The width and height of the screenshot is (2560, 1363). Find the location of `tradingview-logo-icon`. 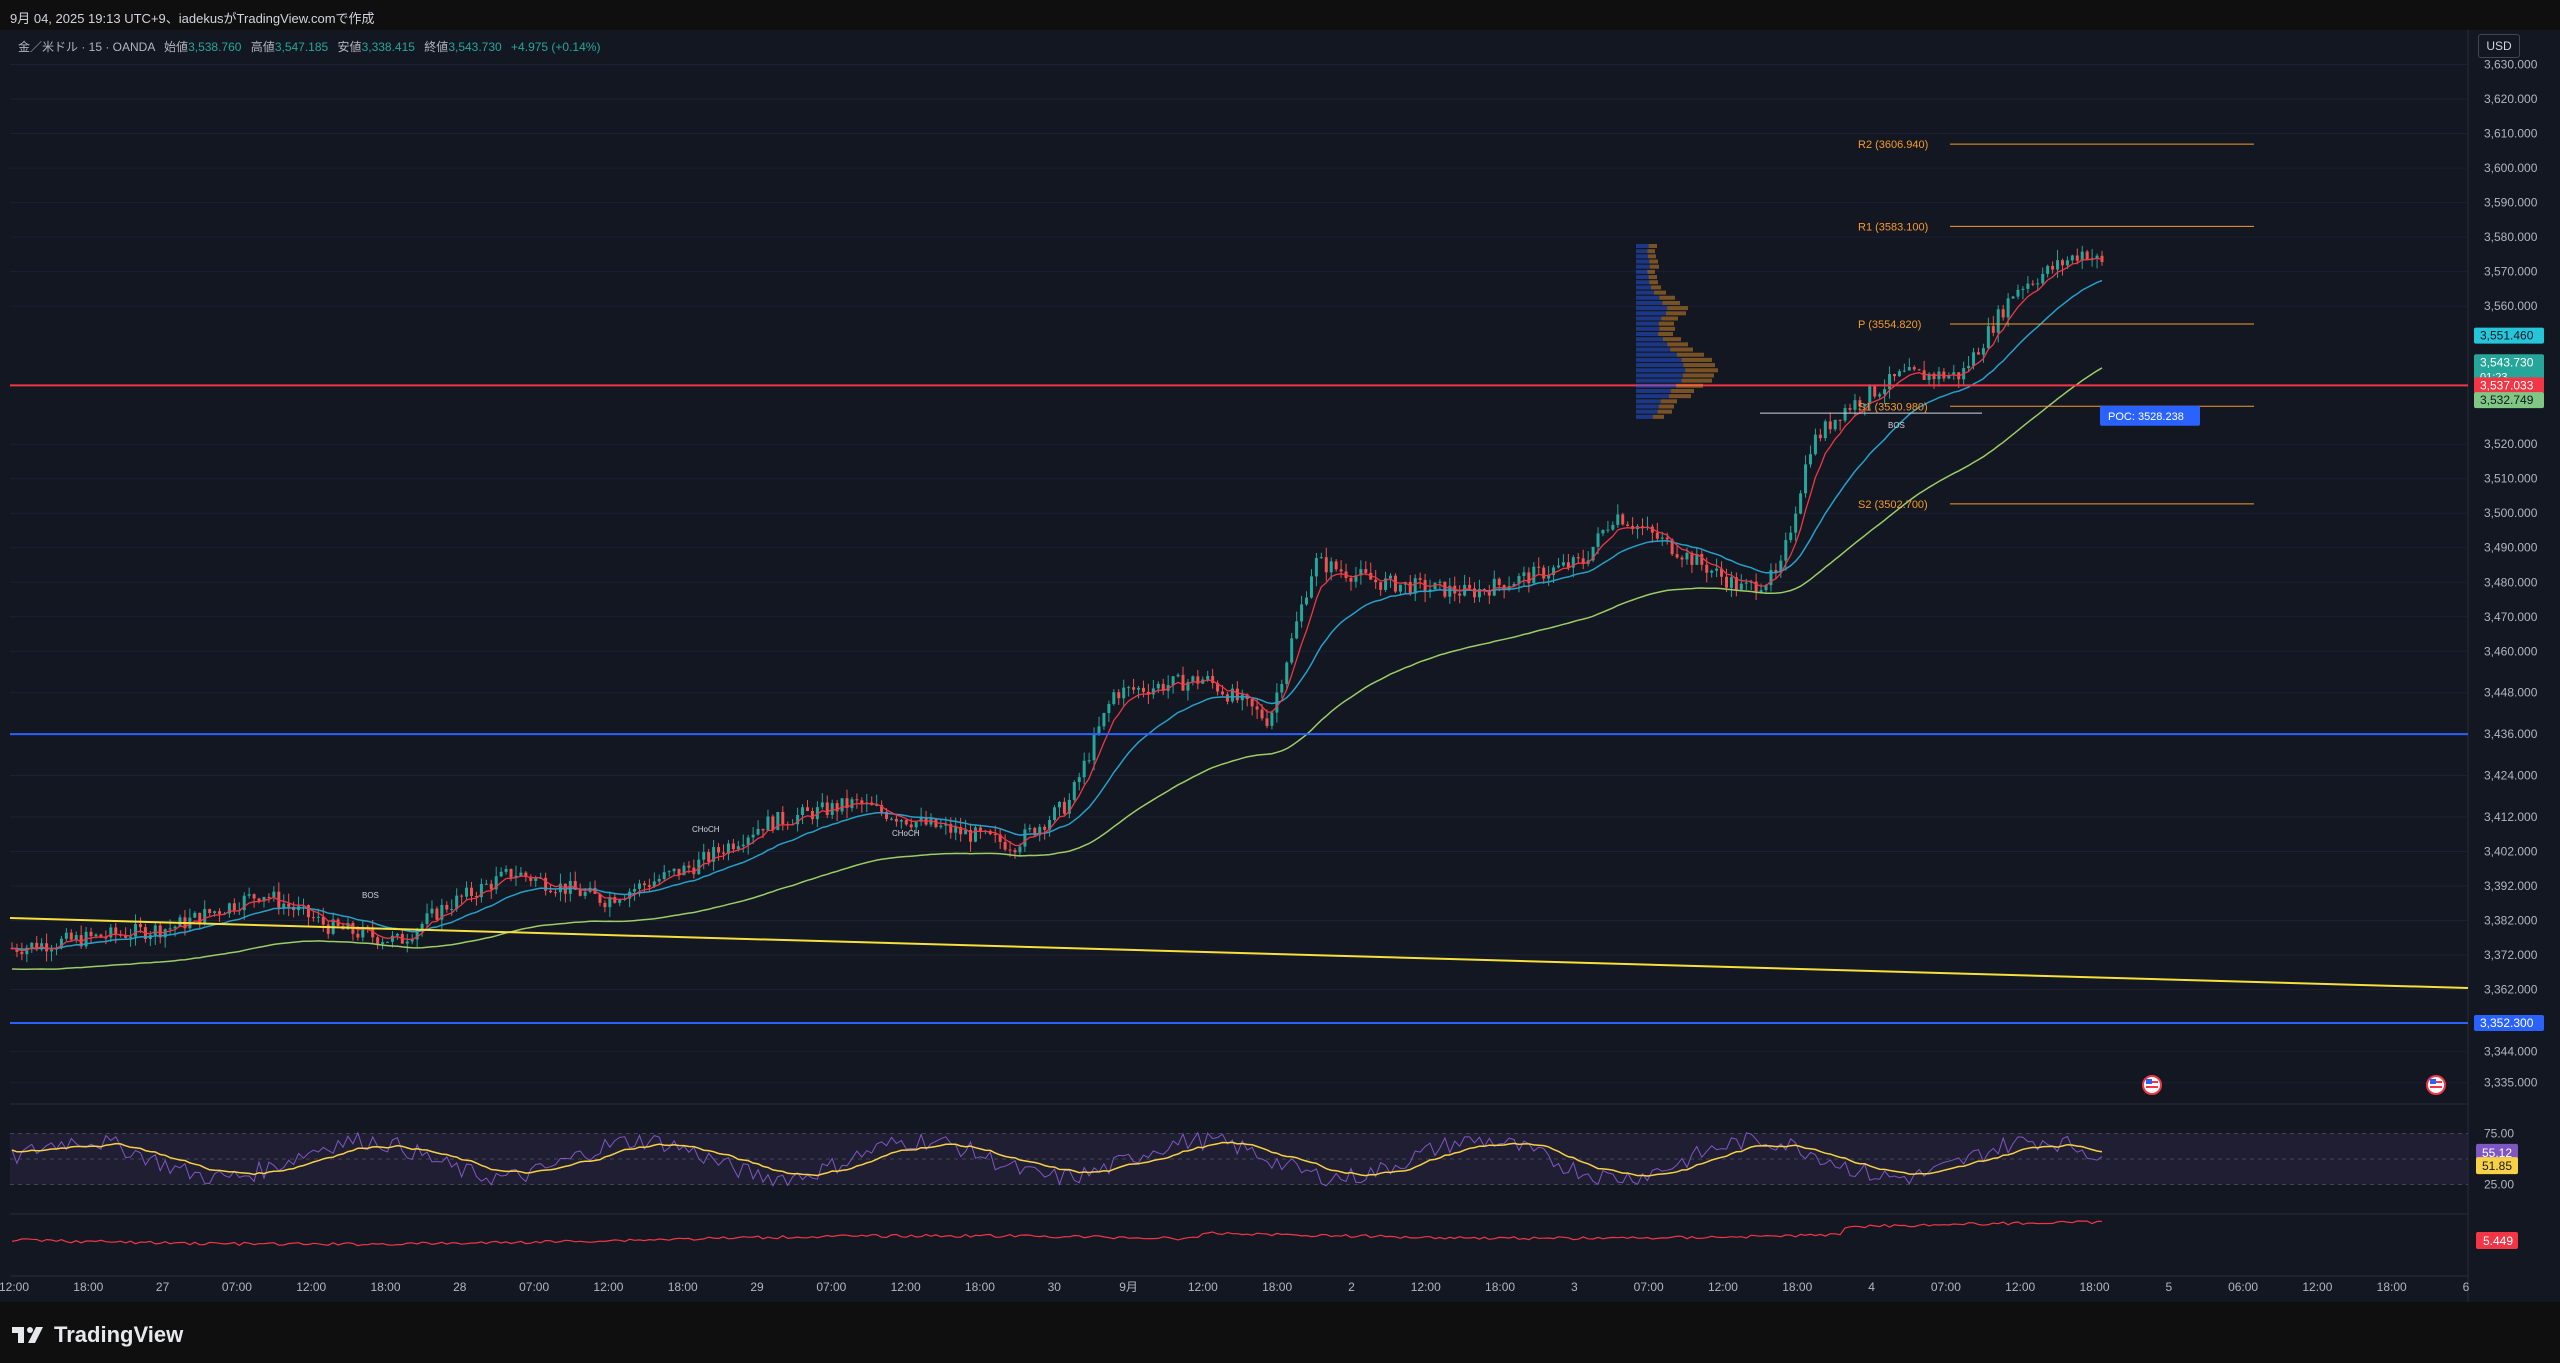

tradingview-logo-icon is located at coordinates (27, 1335).